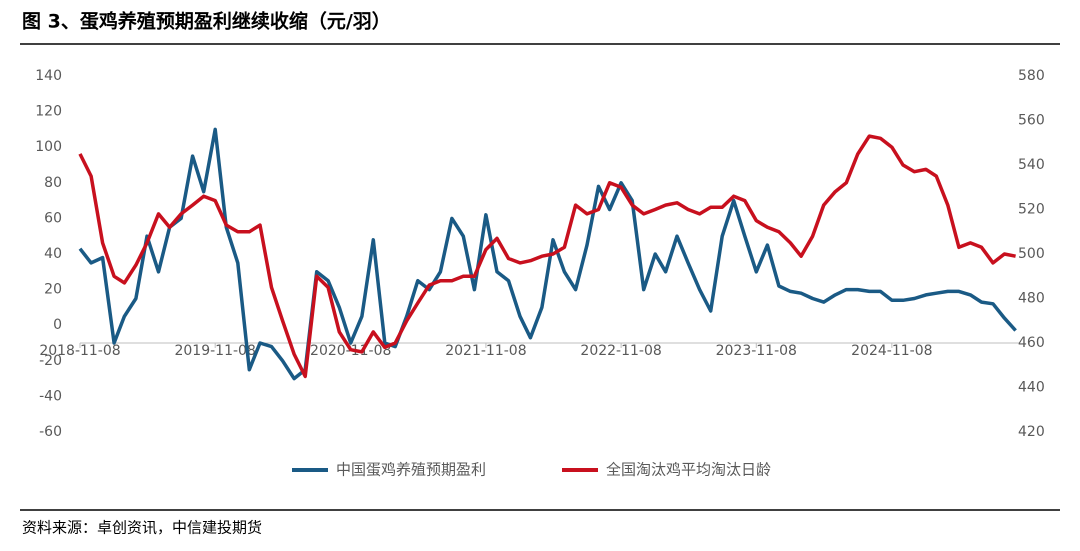 This screenshot has height=551, width=1080. What do you see at coordinates (1031, 165) in the screenshot?
I see `y2-tick-label: 540` at bounding box center [1031, 165].